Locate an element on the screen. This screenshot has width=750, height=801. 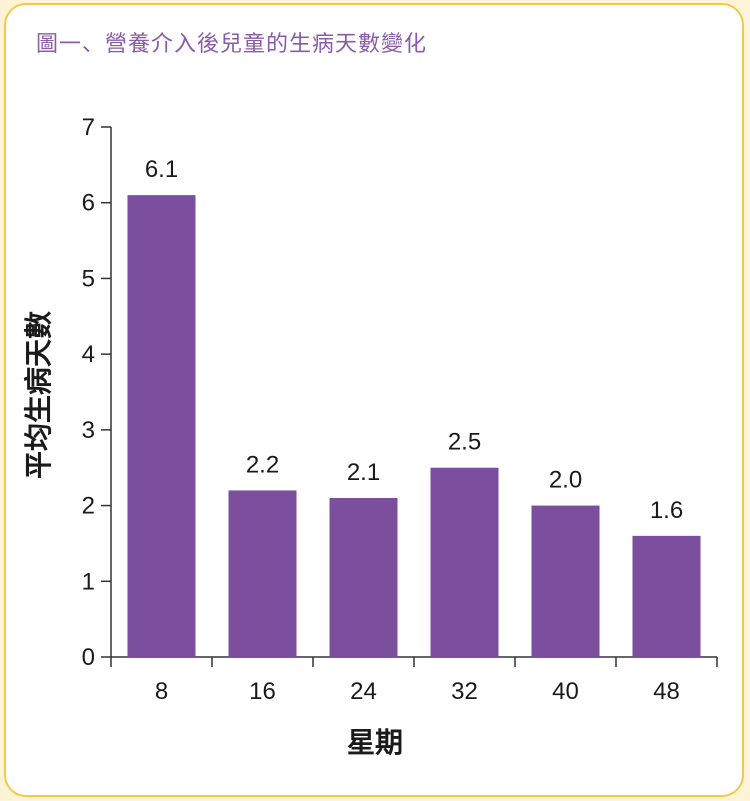
x-axis-title: 星期 is located at coordinates (375, 742).